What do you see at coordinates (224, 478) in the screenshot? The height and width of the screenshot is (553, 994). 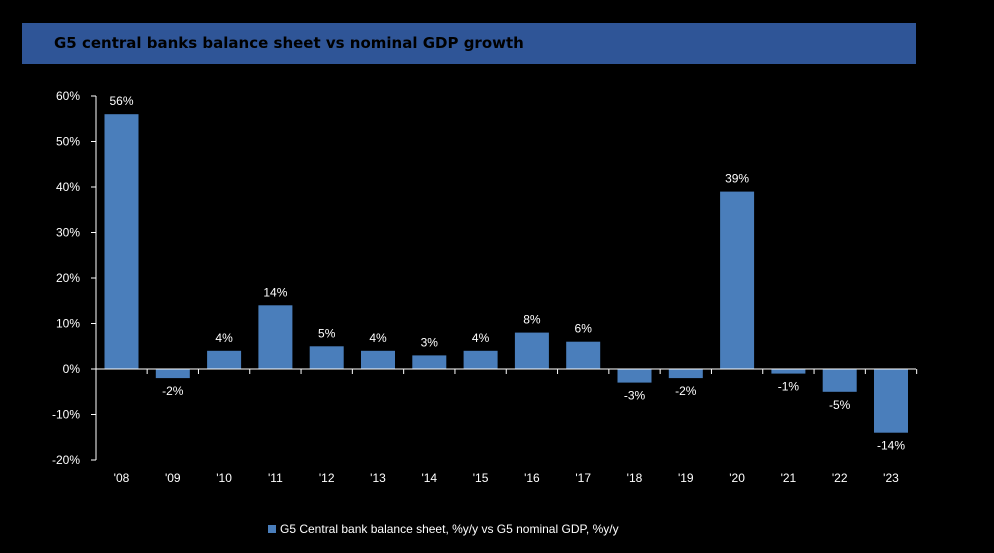 I see `x-tick-label: '10` at bounding box center [224, 478].